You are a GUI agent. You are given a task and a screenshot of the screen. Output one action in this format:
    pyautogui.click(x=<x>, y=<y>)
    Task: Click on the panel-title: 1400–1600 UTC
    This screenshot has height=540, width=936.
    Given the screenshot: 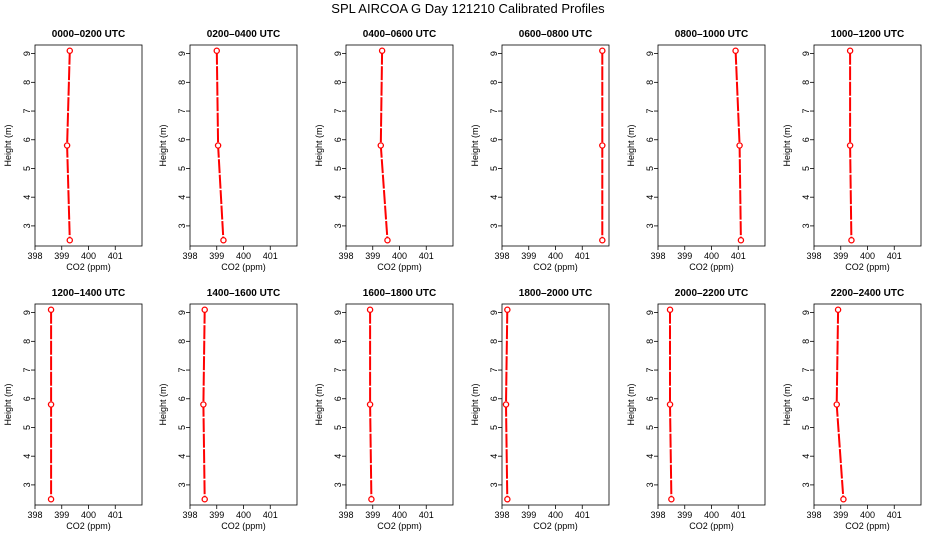 What is the action you would take?
    pyautogui.click(x=243, y=293)
    